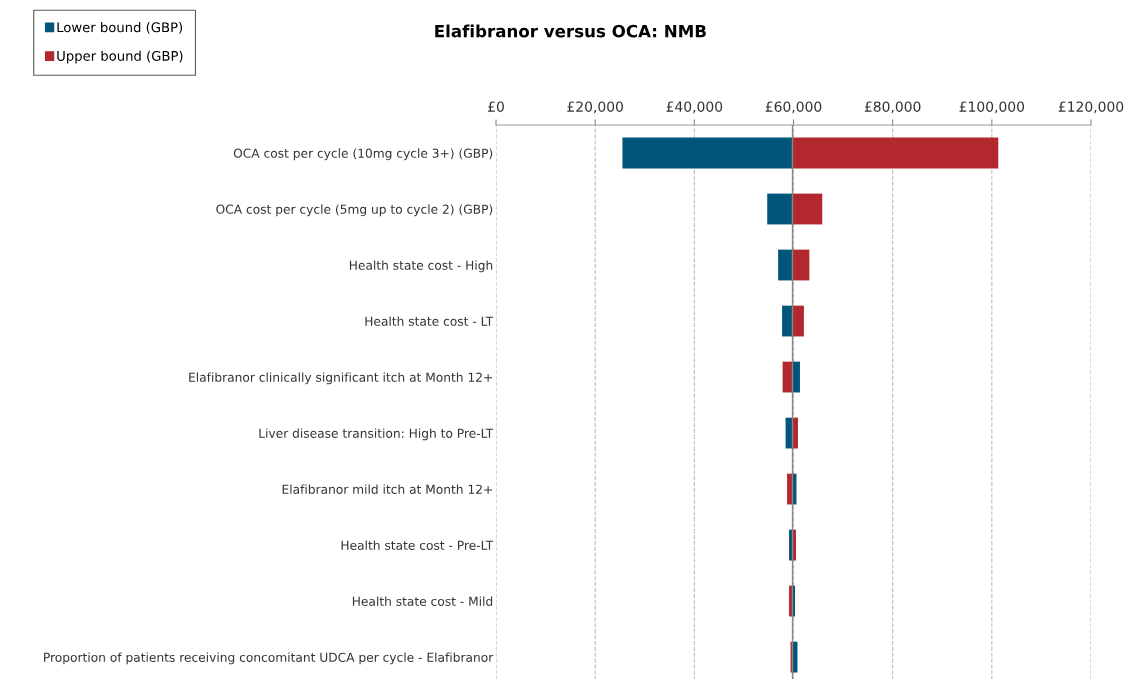  Describe the element at coordinates (1091, 107) in the screenshot. I see `x-tick-label: £120,000` at that location.